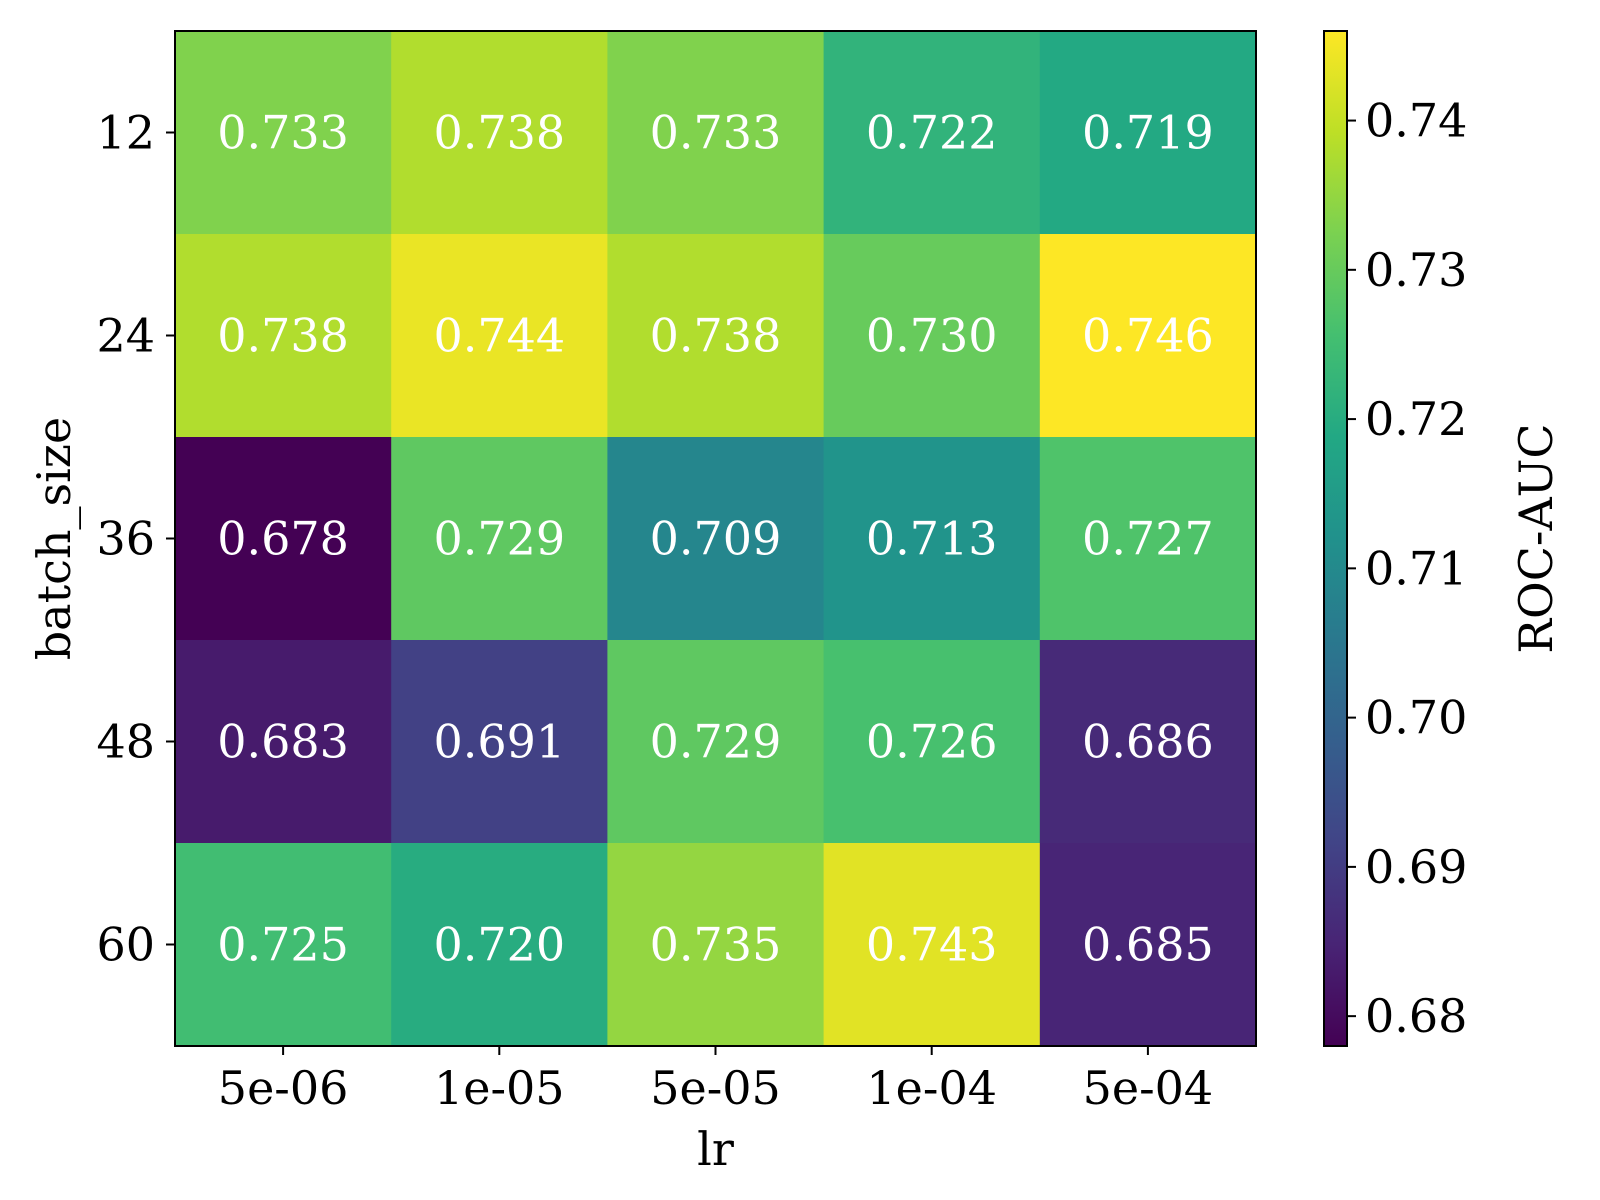  I want to click on cell-value-label: 0.746, so click(1148, 336).